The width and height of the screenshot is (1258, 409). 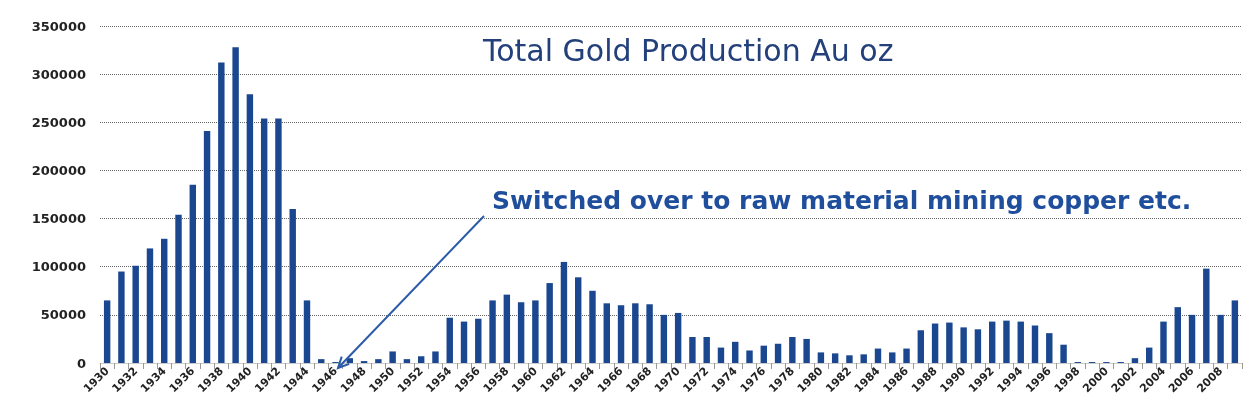 I want to click on annotation: Switched over to raw material mining copper etc., so click(x=842, y=200).